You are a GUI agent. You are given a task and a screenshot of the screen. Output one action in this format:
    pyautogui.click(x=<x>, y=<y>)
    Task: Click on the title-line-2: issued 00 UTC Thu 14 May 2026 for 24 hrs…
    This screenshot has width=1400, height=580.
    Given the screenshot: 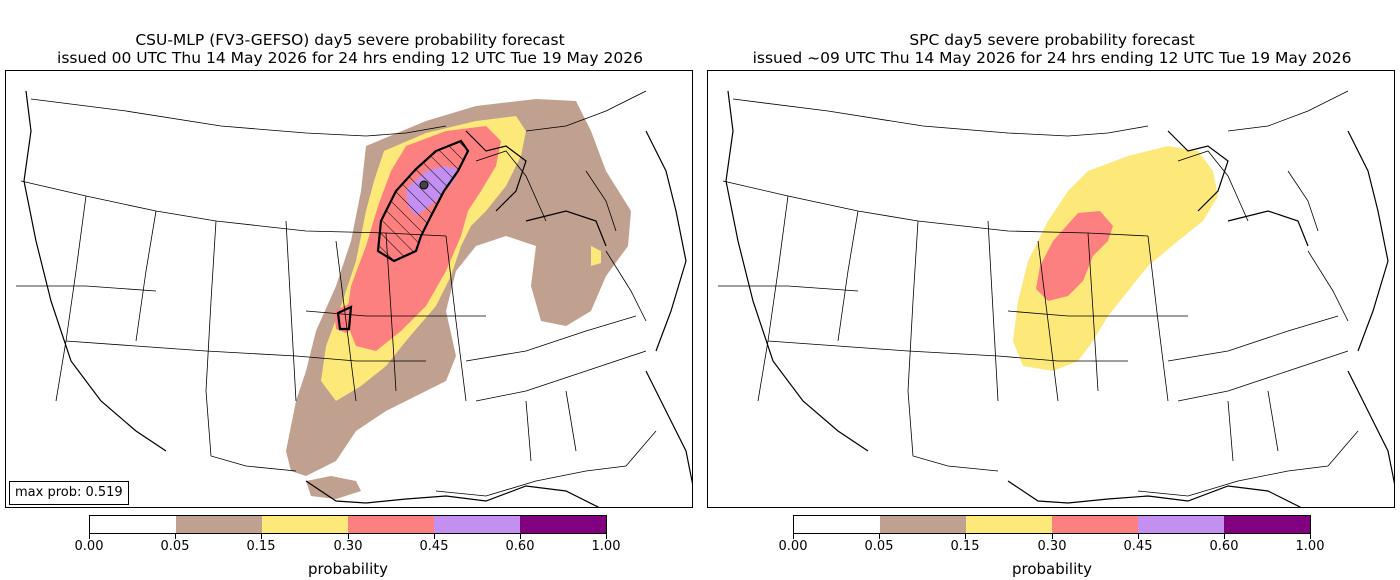 What is the action you would take?
    pyautogui.click(x=350, y=58)
    